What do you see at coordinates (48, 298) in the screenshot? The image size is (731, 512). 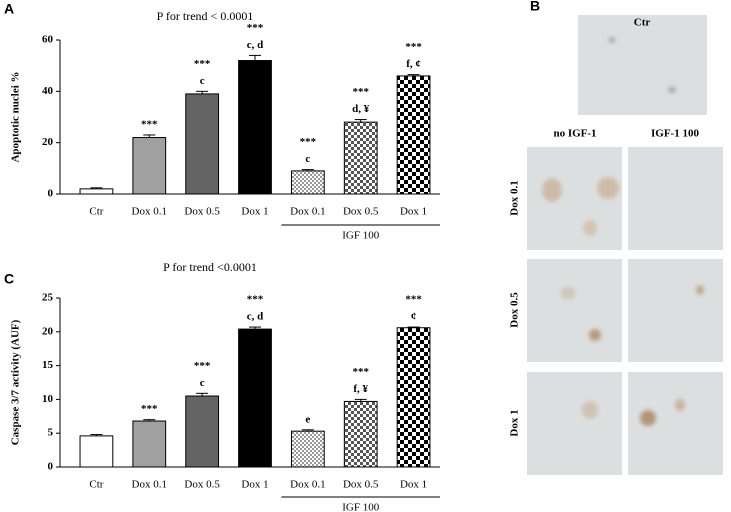 I see `y-tick-label: 25` at bounding box center [48, 298].